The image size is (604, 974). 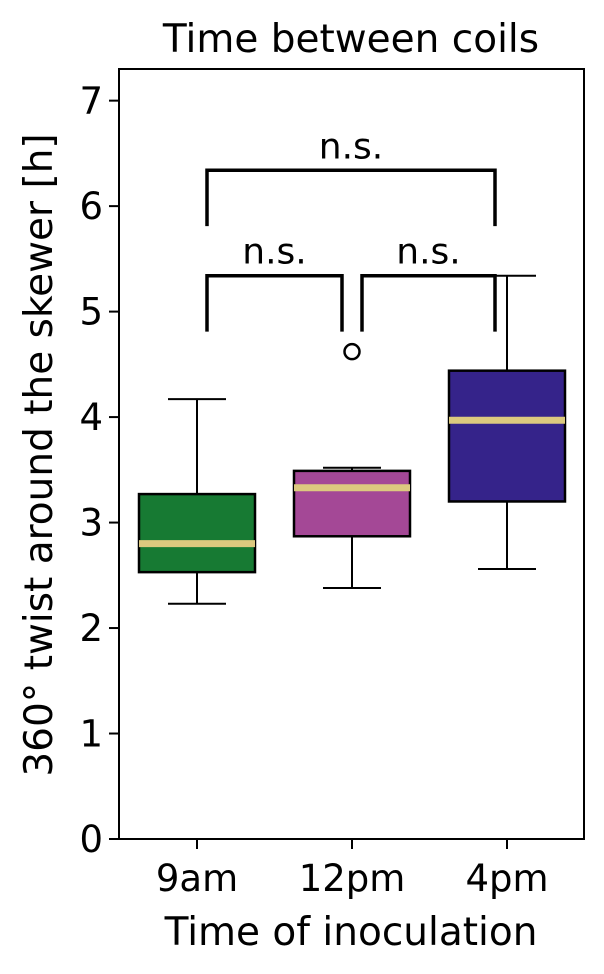 I want to click on chart-title: Time between coils, so click(x=350, y=39).